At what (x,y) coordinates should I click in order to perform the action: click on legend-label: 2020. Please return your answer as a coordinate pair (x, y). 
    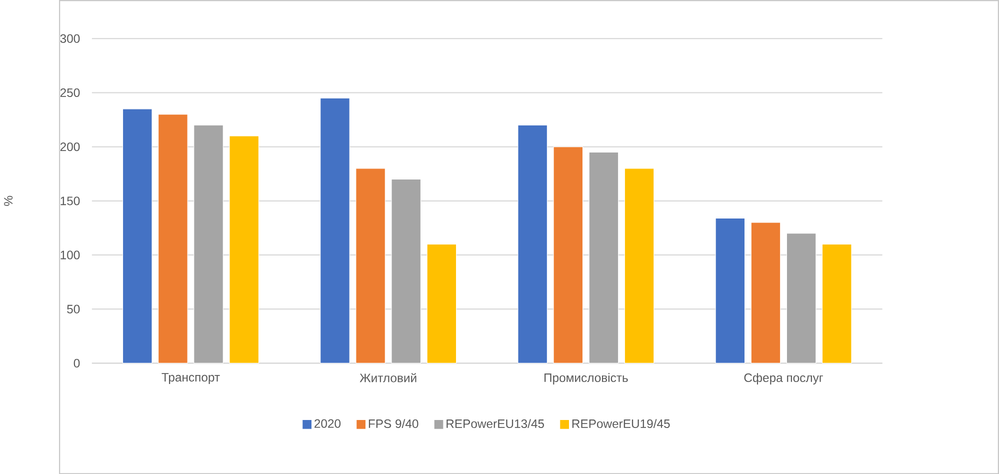
    Looking at the image, I should click on (327, 423).